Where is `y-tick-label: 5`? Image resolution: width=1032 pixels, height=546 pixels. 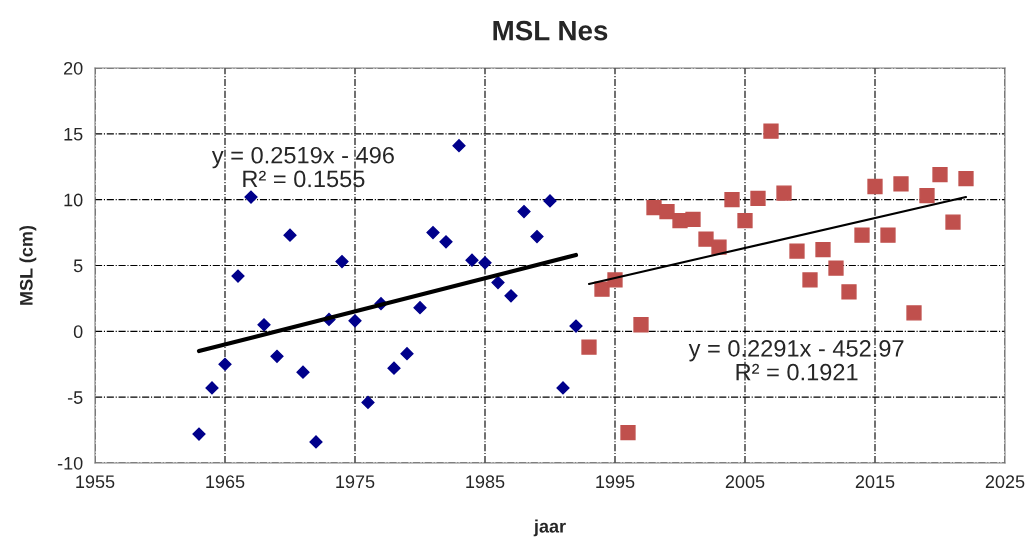
y-tick-label: 5 is located at coordinates (78, 266).